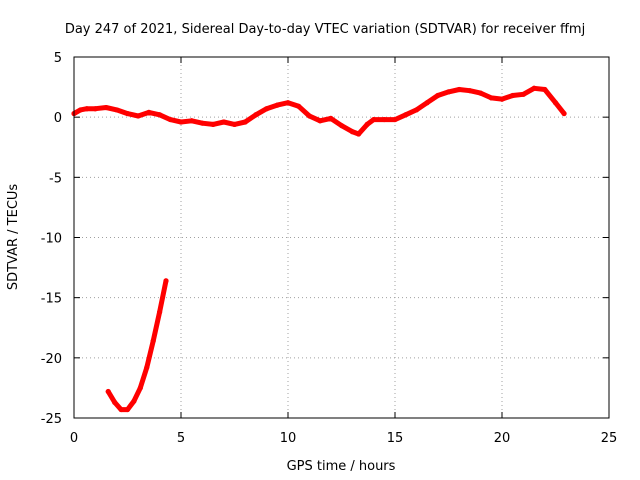 The height and width of the screenshot is (480, 640). Describe the element at coordinates (395, 438) in the screenshot. I see `x-tick-label: 15` at that location.